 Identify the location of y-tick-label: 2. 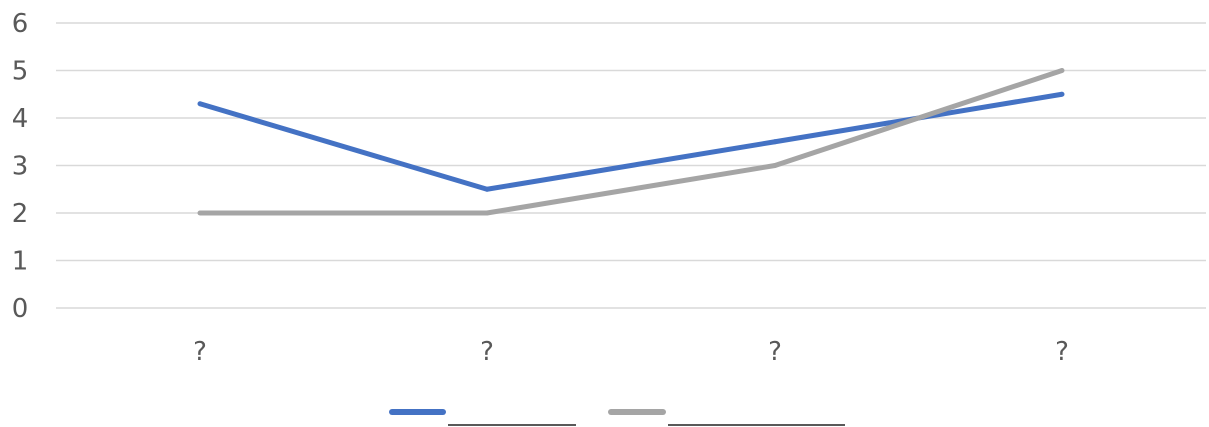
(20, 214).